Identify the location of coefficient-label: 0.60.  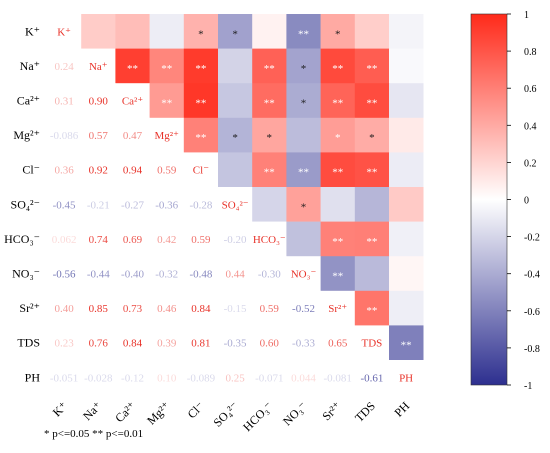
(270, 344).